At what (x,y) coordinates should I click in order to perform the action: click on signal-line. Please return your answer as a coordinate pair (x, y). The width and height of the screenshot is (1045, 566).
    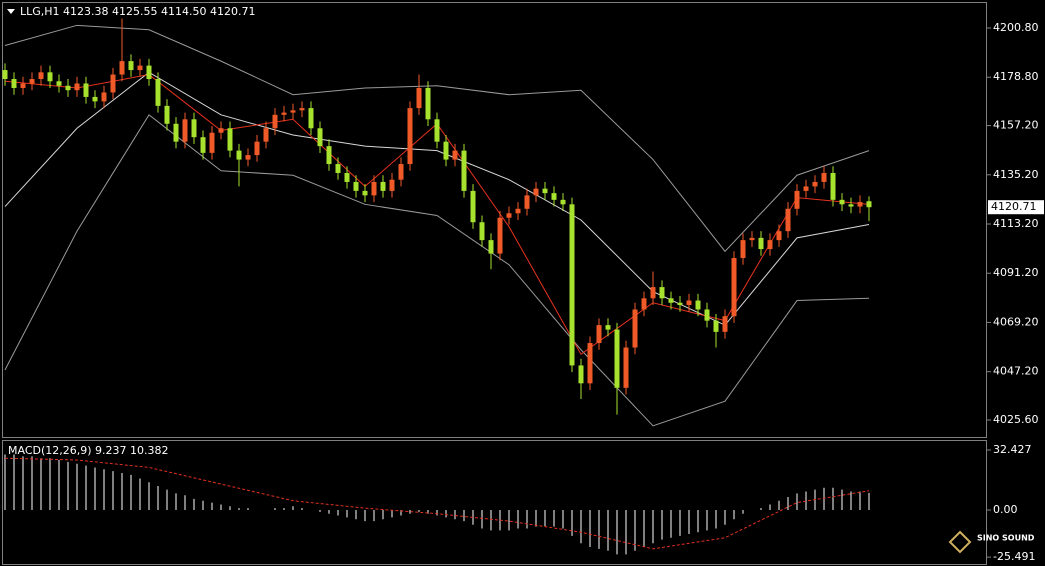
    Looking at the image, I should click on (437, 503).